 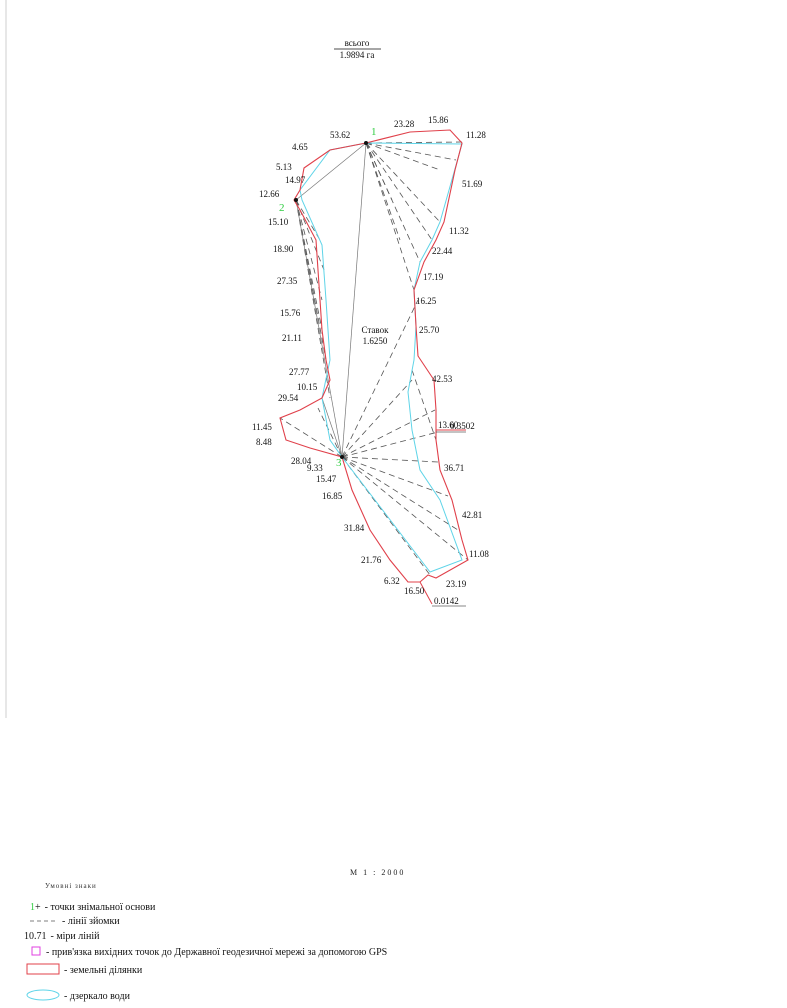 What do you see at coordinates (295, 180) in the screenshot?
I see `measure-label: 14.97` at bounding box center [295, 180].